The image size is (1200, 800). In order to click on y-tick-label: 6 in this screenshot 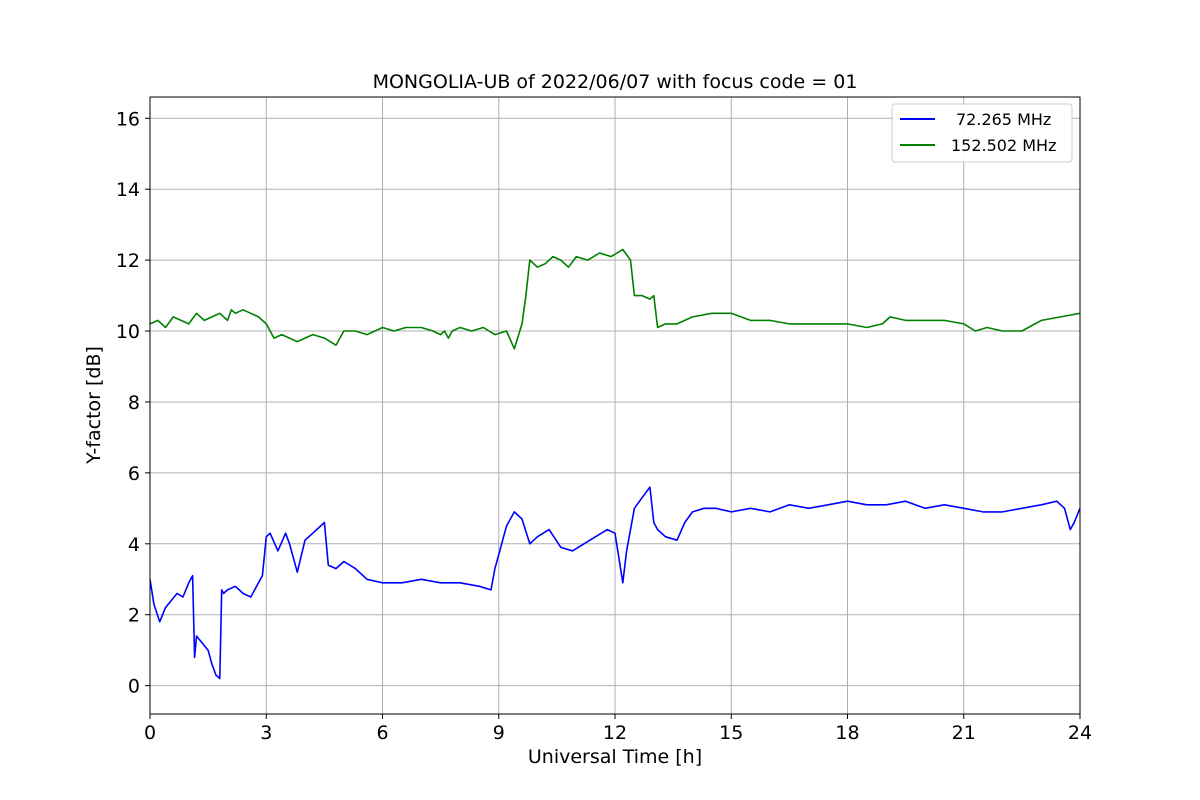, I will do `click(134, 474)`.